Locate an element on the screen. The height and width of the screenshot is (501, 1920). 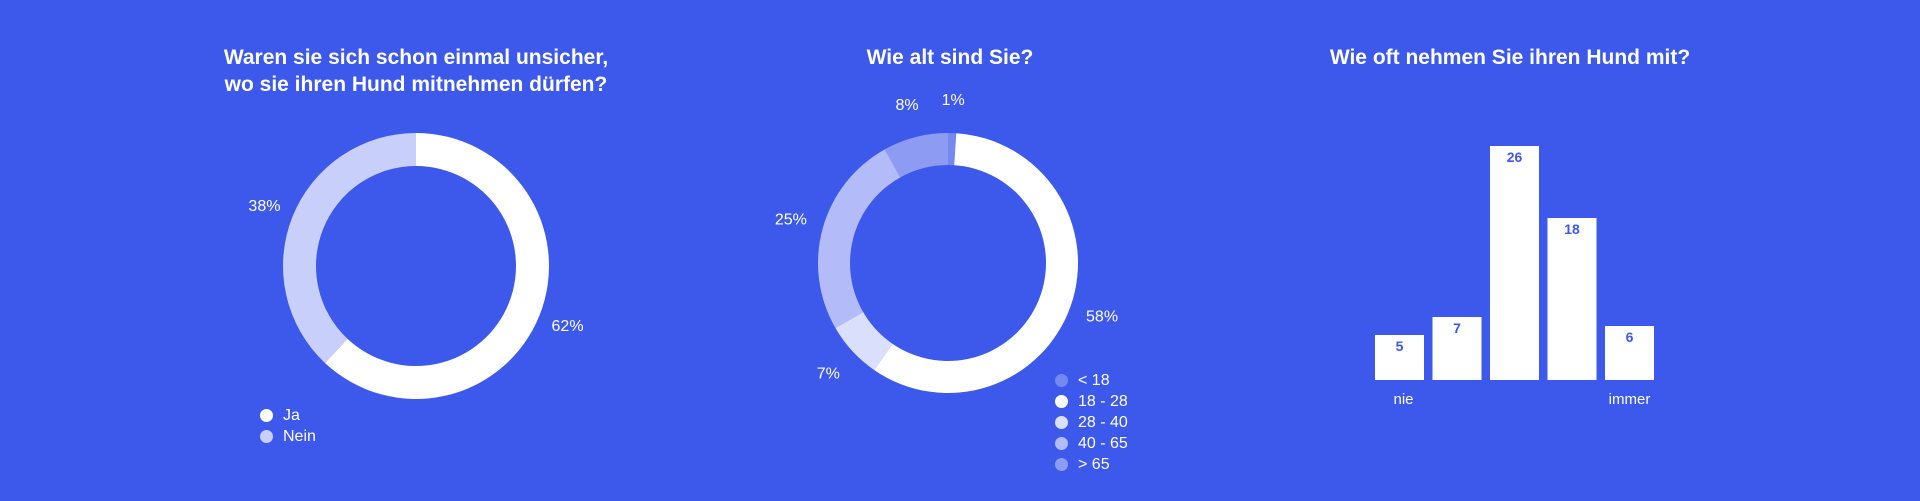
slice-percent-label: 7% is located at coordinates (828, 374).